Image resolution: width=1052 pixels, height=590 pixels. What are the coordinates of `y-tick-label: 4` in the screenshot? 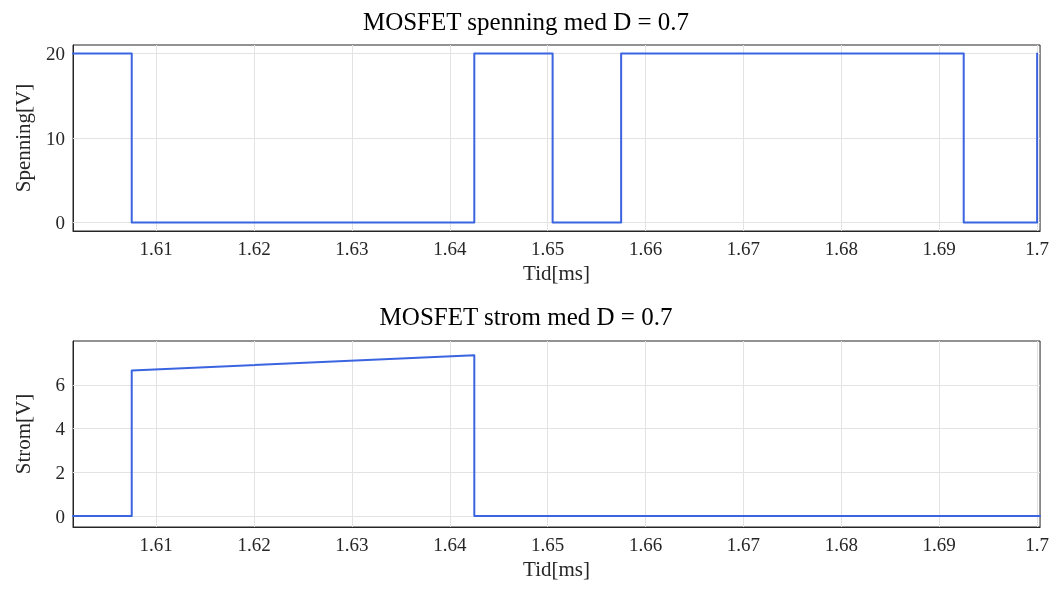 It's located at (60, 429).